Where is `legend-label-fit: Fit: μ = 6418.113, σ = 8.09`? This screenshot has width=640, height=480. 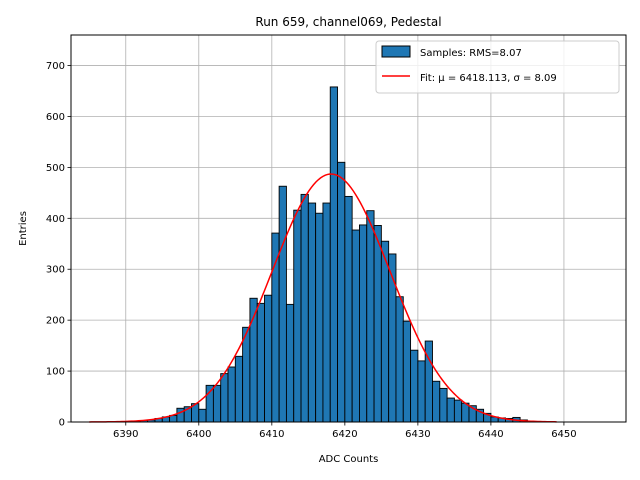 legend-label-fit: Fit: μ = 6418.113, σ = 8.09 is located at coordinates (488, 78).